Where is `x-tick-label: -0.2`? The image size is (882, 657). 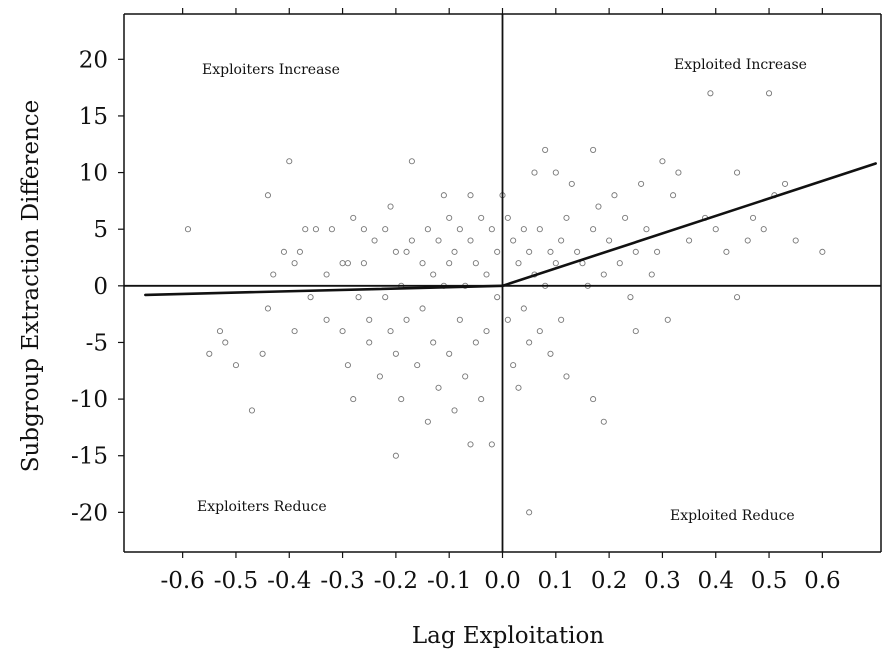 x-tick-label: -0.2 is located at coordinates (396, 581).